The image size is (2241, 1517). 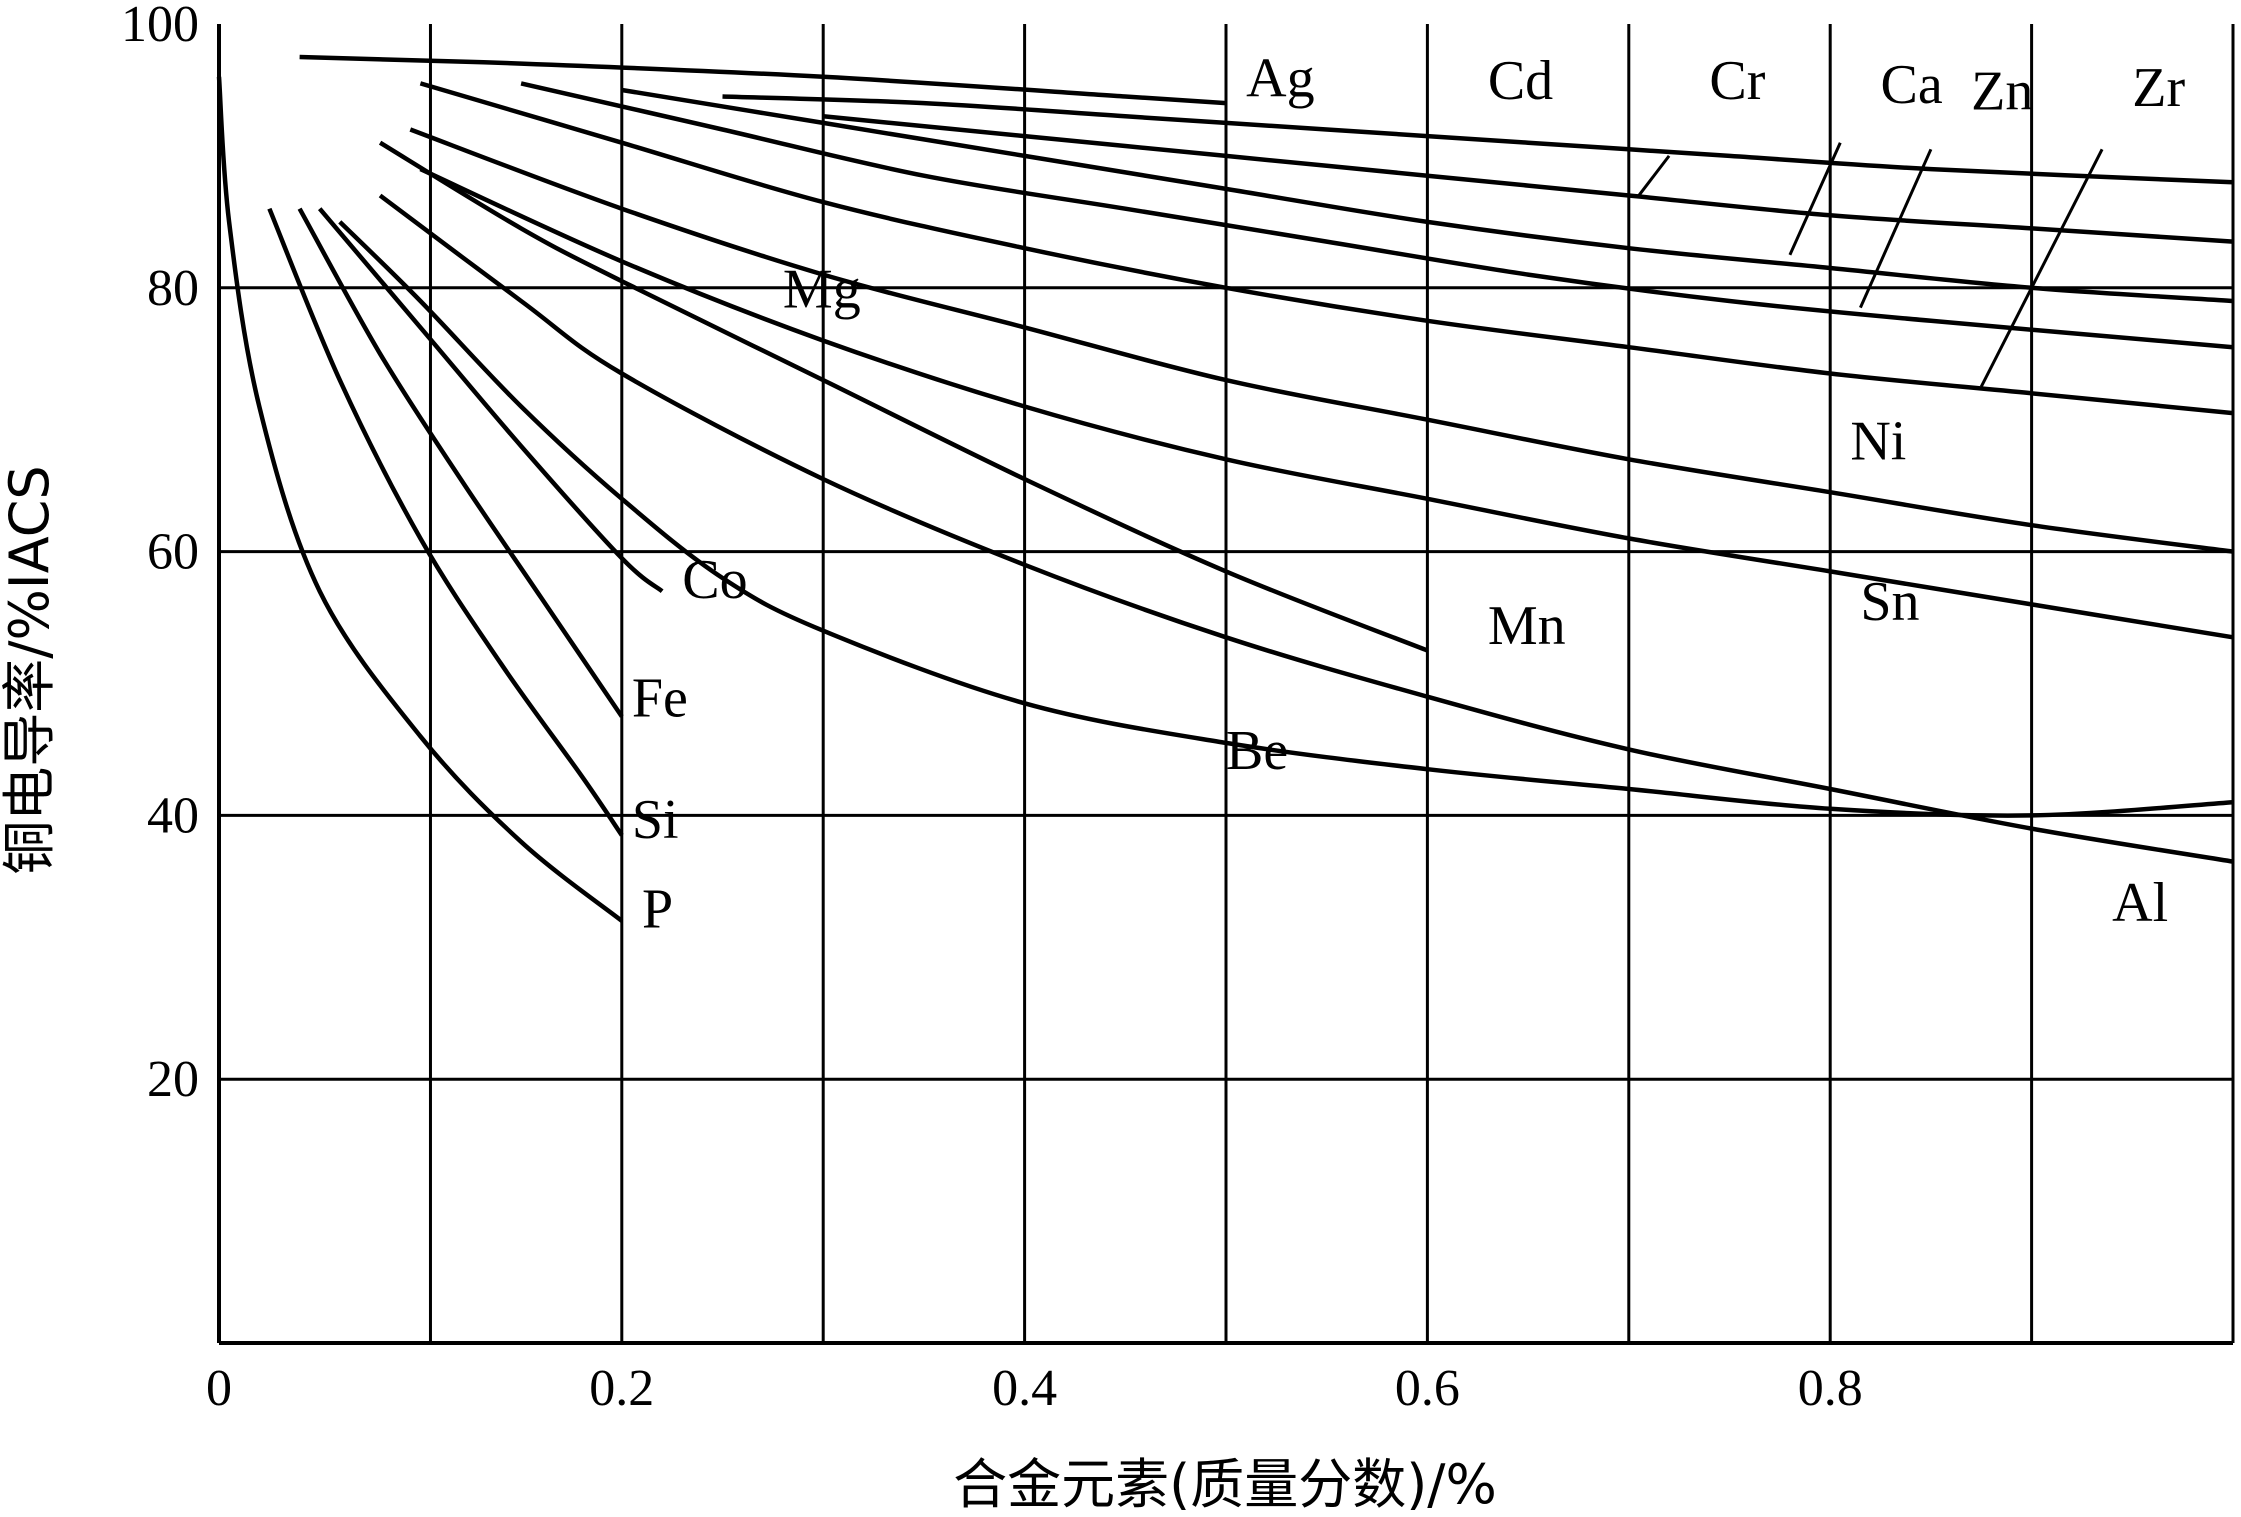 What do you see at coordinates (490, 400) in the screenshot?
I see `series-line-co` at bounding box center [490, 400].